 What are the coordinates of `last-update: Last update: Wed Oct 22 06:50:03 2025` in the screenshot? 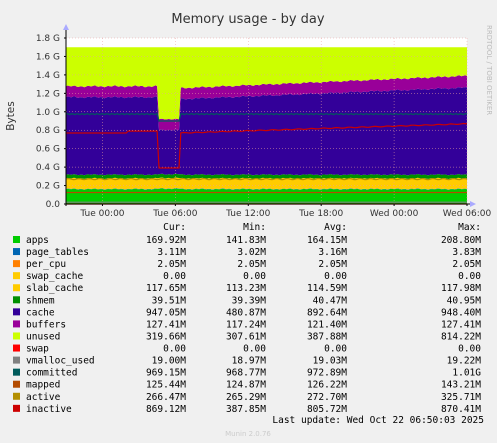 It's located at (378, 420).